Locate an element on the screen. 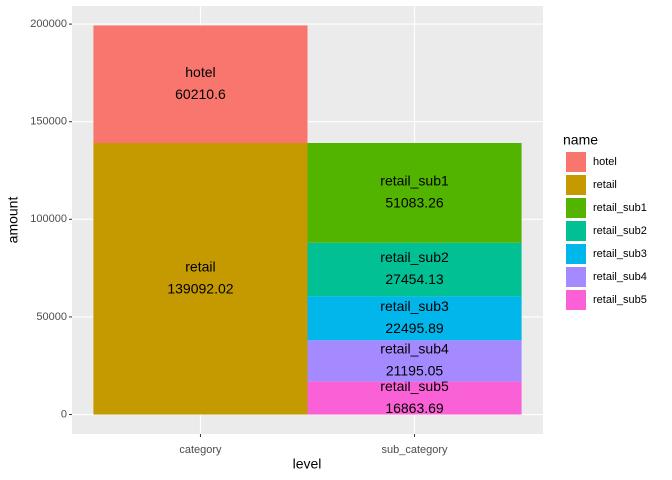  segment-label-name: retail is located at coordinates (200, 266).